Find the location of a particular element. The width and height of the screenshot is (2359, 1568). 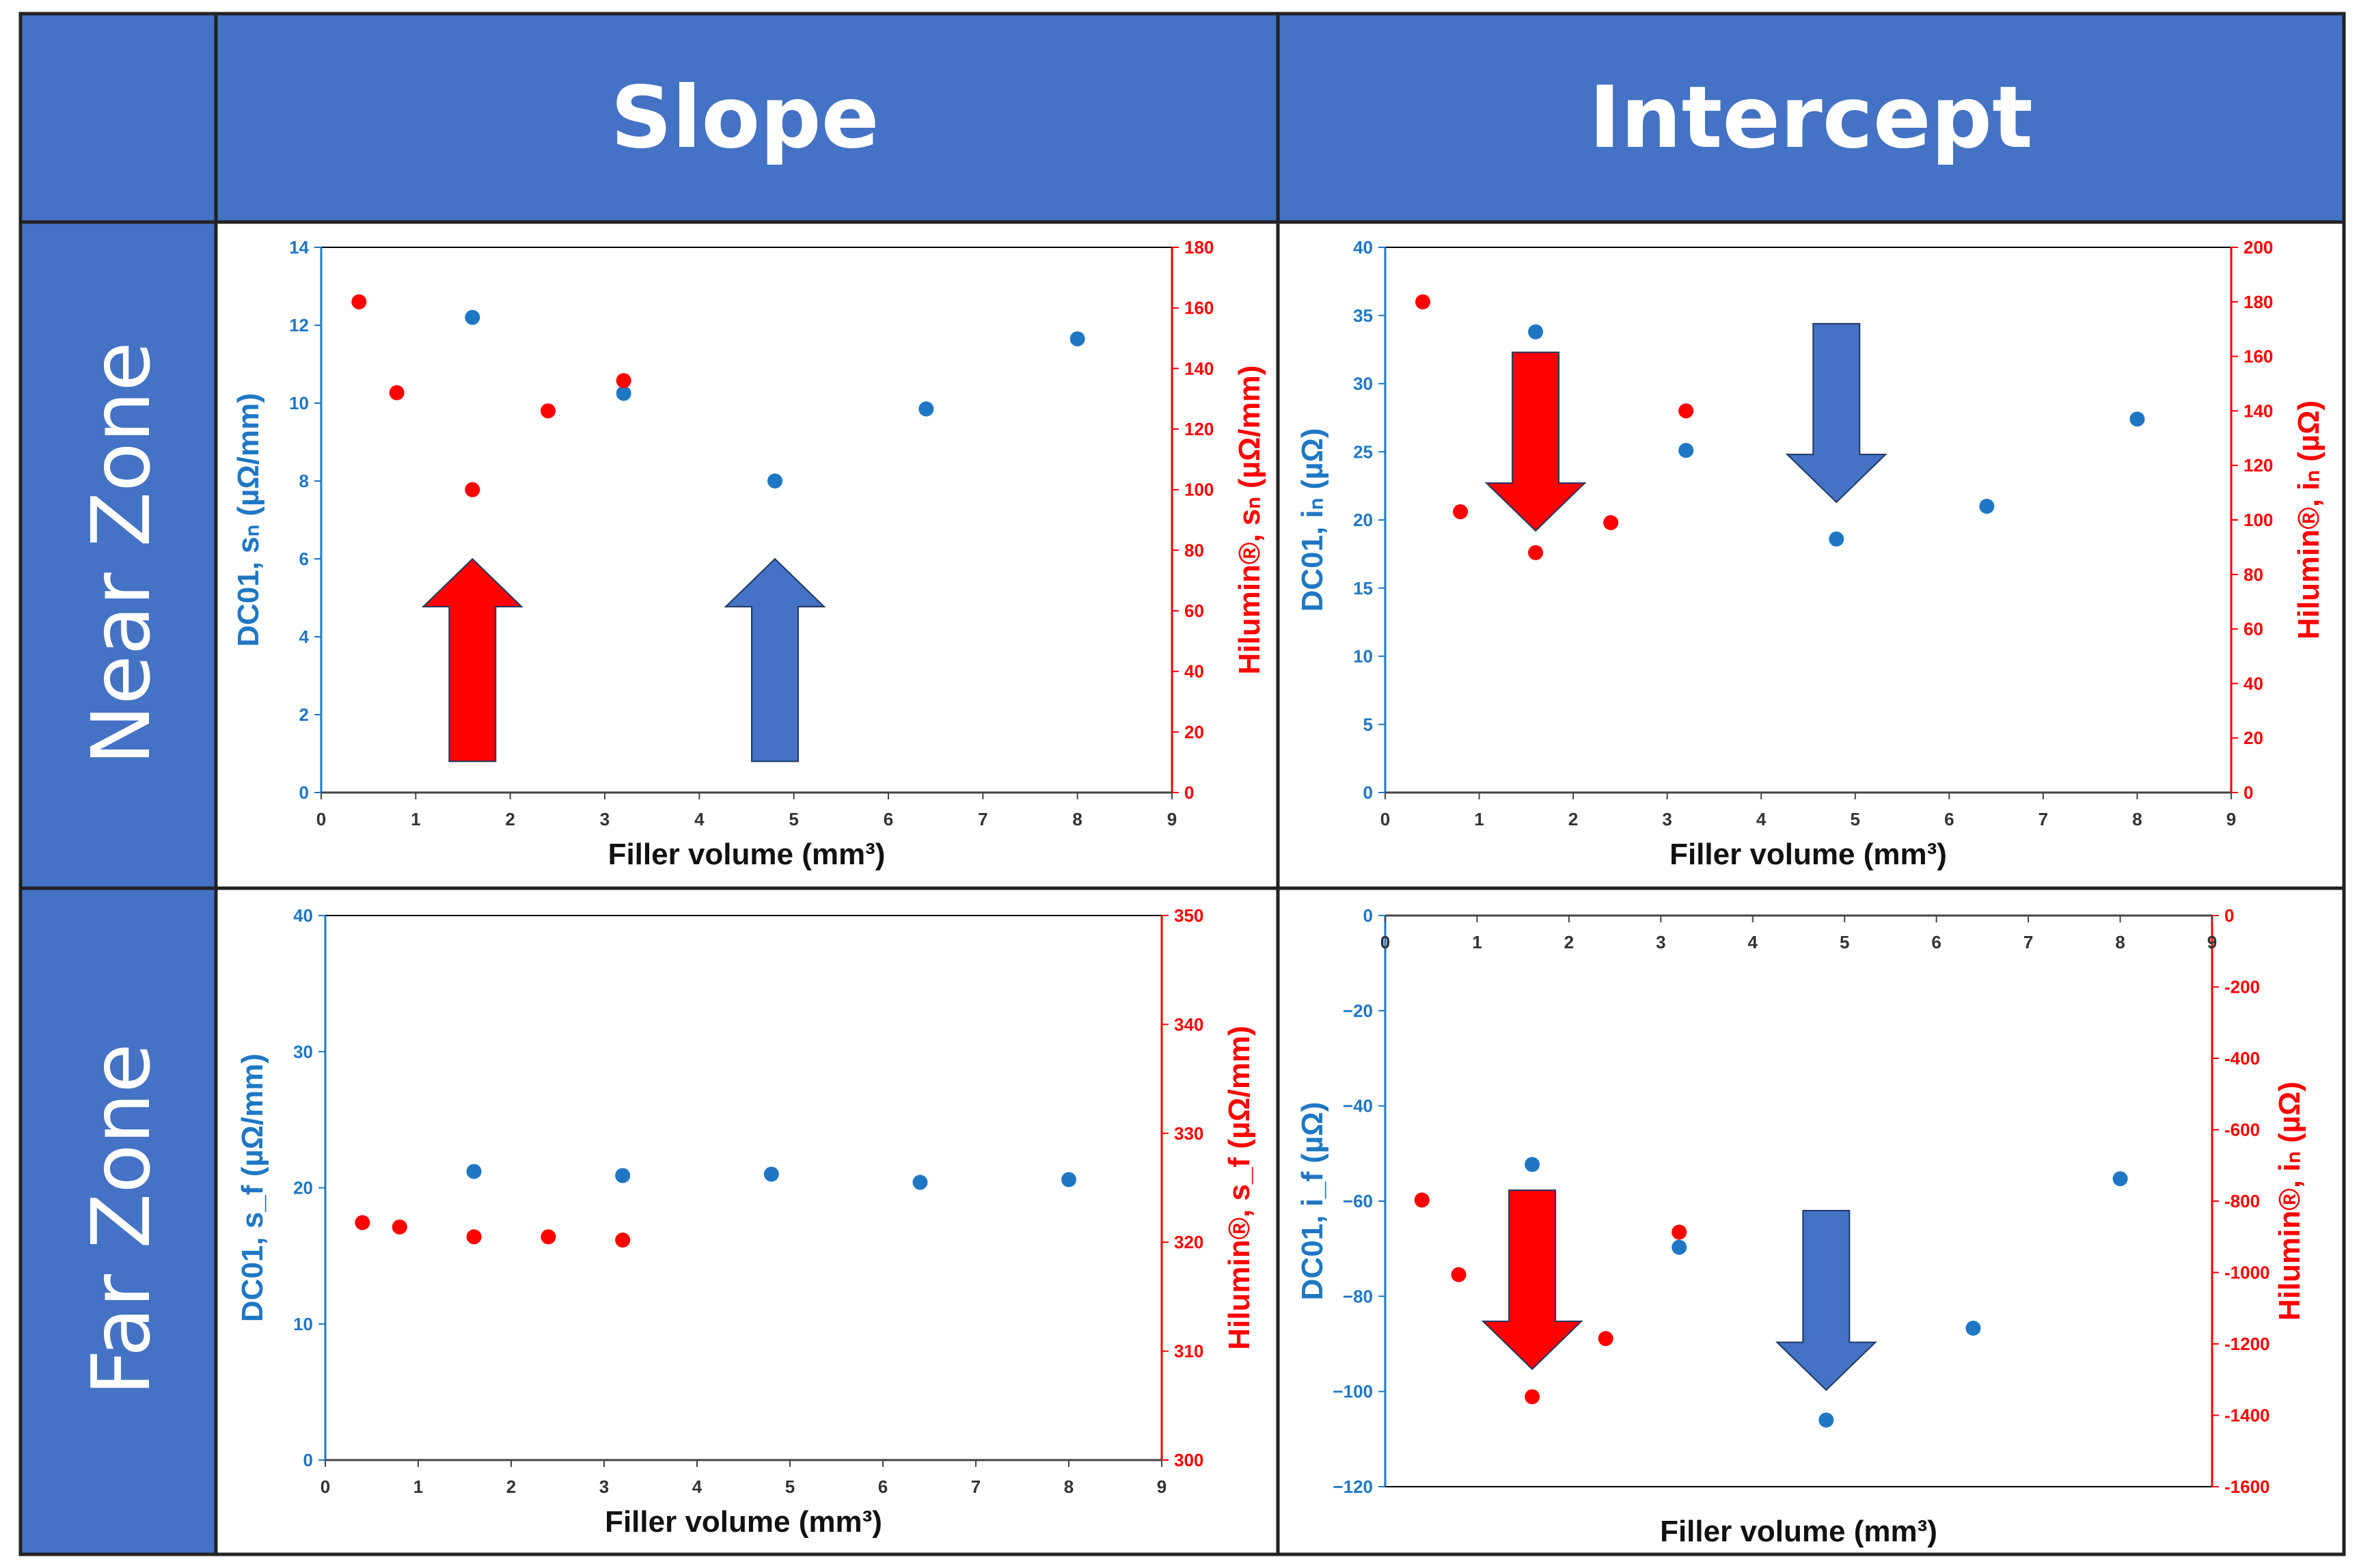

left-y-tick-label: 12 is located at coordinates (299, 325).